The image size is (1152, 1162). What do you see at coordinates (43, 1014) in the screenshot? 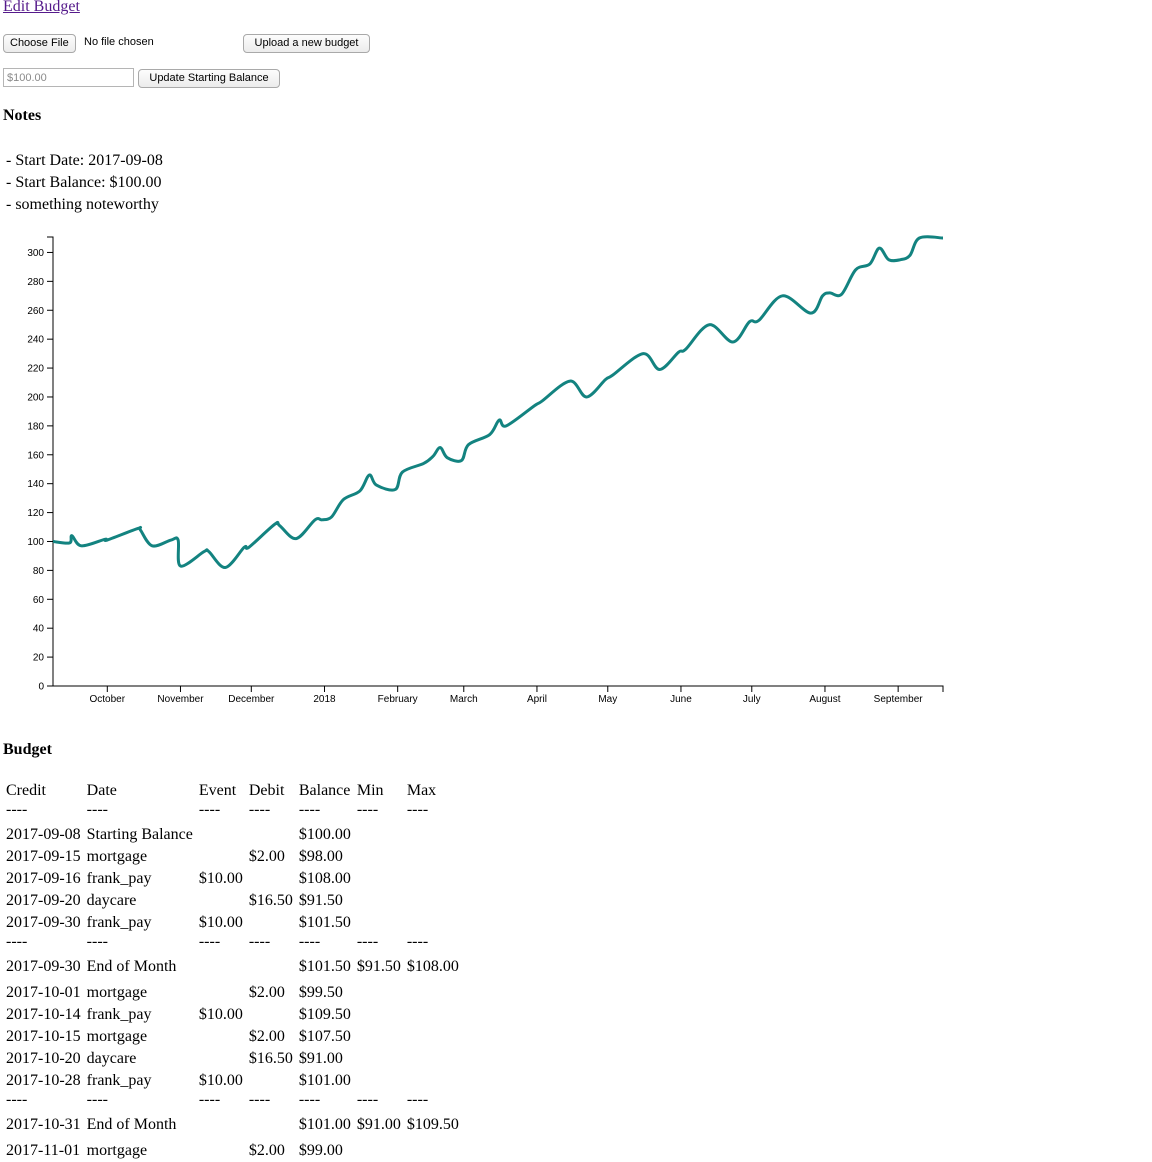
I see `budget-cell: 2017-10-14` at bounding box center [43, 1014].